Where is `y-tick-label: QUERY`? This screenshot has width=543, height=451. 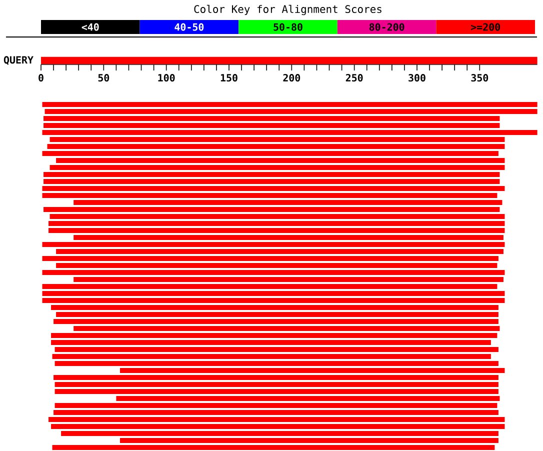
y-tick-label: QUERY is located at coordinates (19, 60).